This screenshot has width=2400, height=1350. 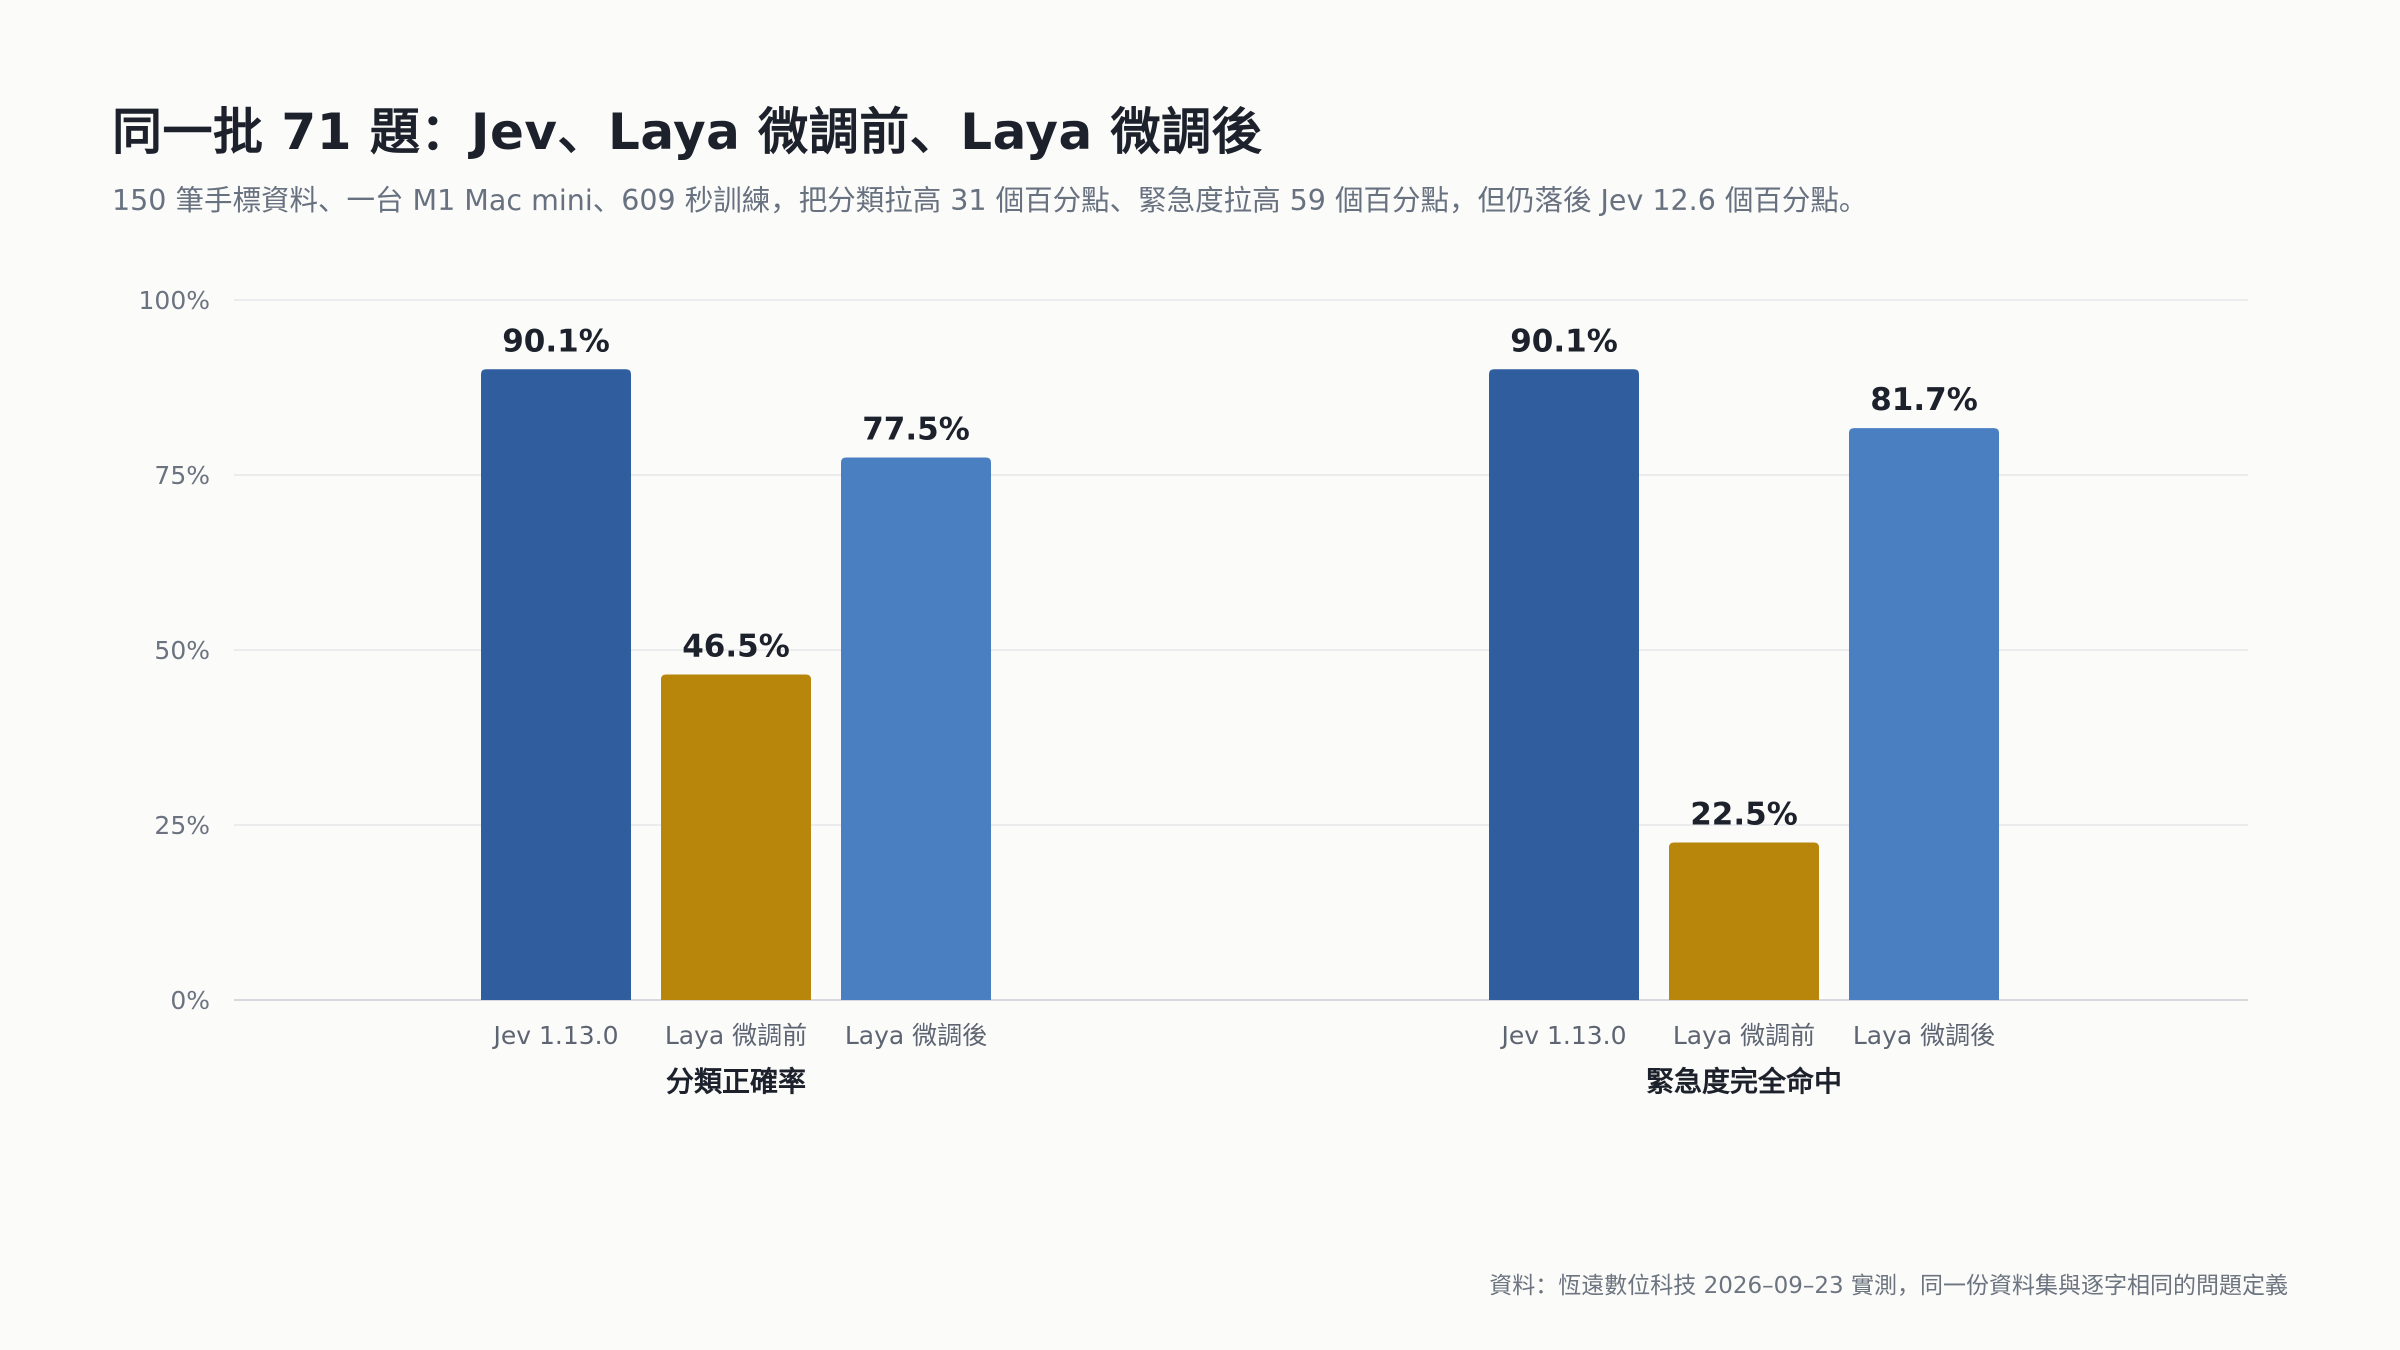 I want to click on y-tick-label: 0%, so click(x=190, y=1000).